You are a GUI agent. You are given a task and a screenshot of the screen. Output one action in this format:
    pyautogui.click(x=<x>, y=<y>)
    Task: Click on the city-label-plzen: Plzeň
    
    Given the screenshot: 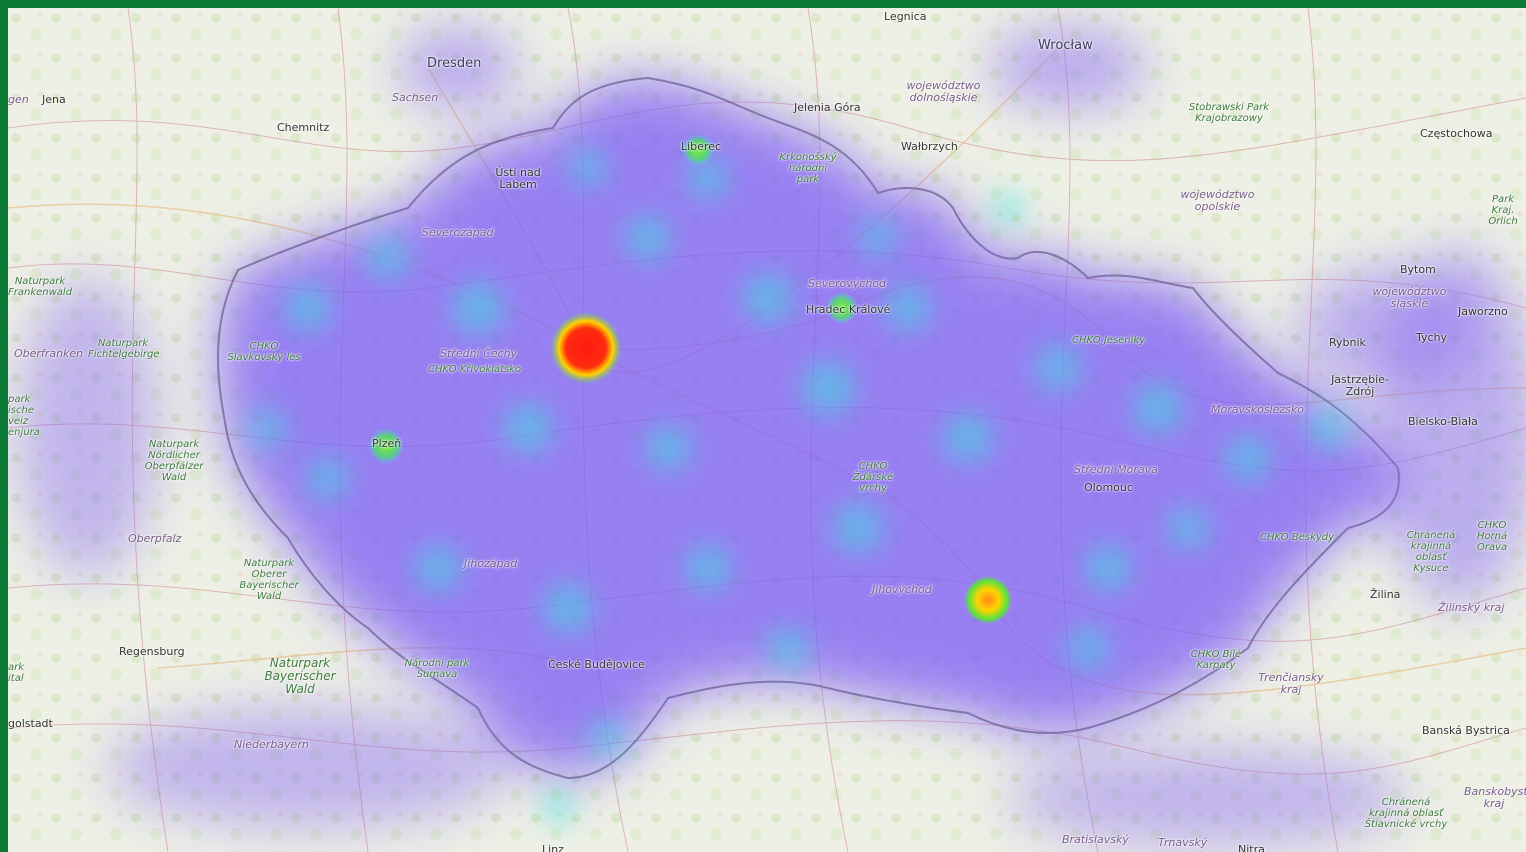 What is the action you would take?
    pyautogui.click(x=387, y=443)
    